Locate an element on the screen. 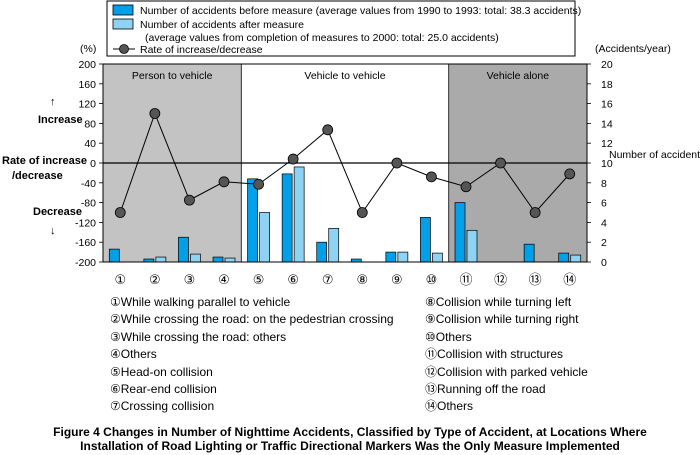 This screenshot has width=700, height=455. legend-marker-rate is located at coordinates (124, 49).